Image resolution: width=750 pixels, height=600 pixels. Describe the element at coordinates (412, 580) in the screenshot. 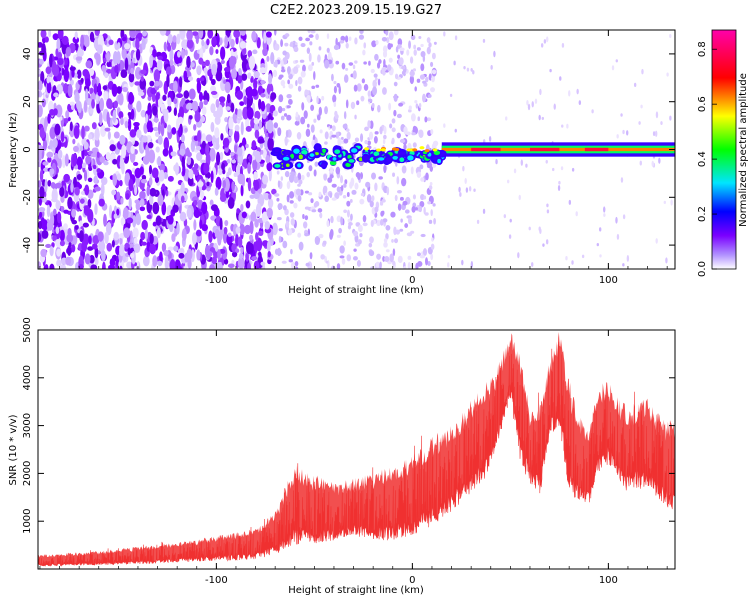

I see `x-tick-label: 0` at that location.